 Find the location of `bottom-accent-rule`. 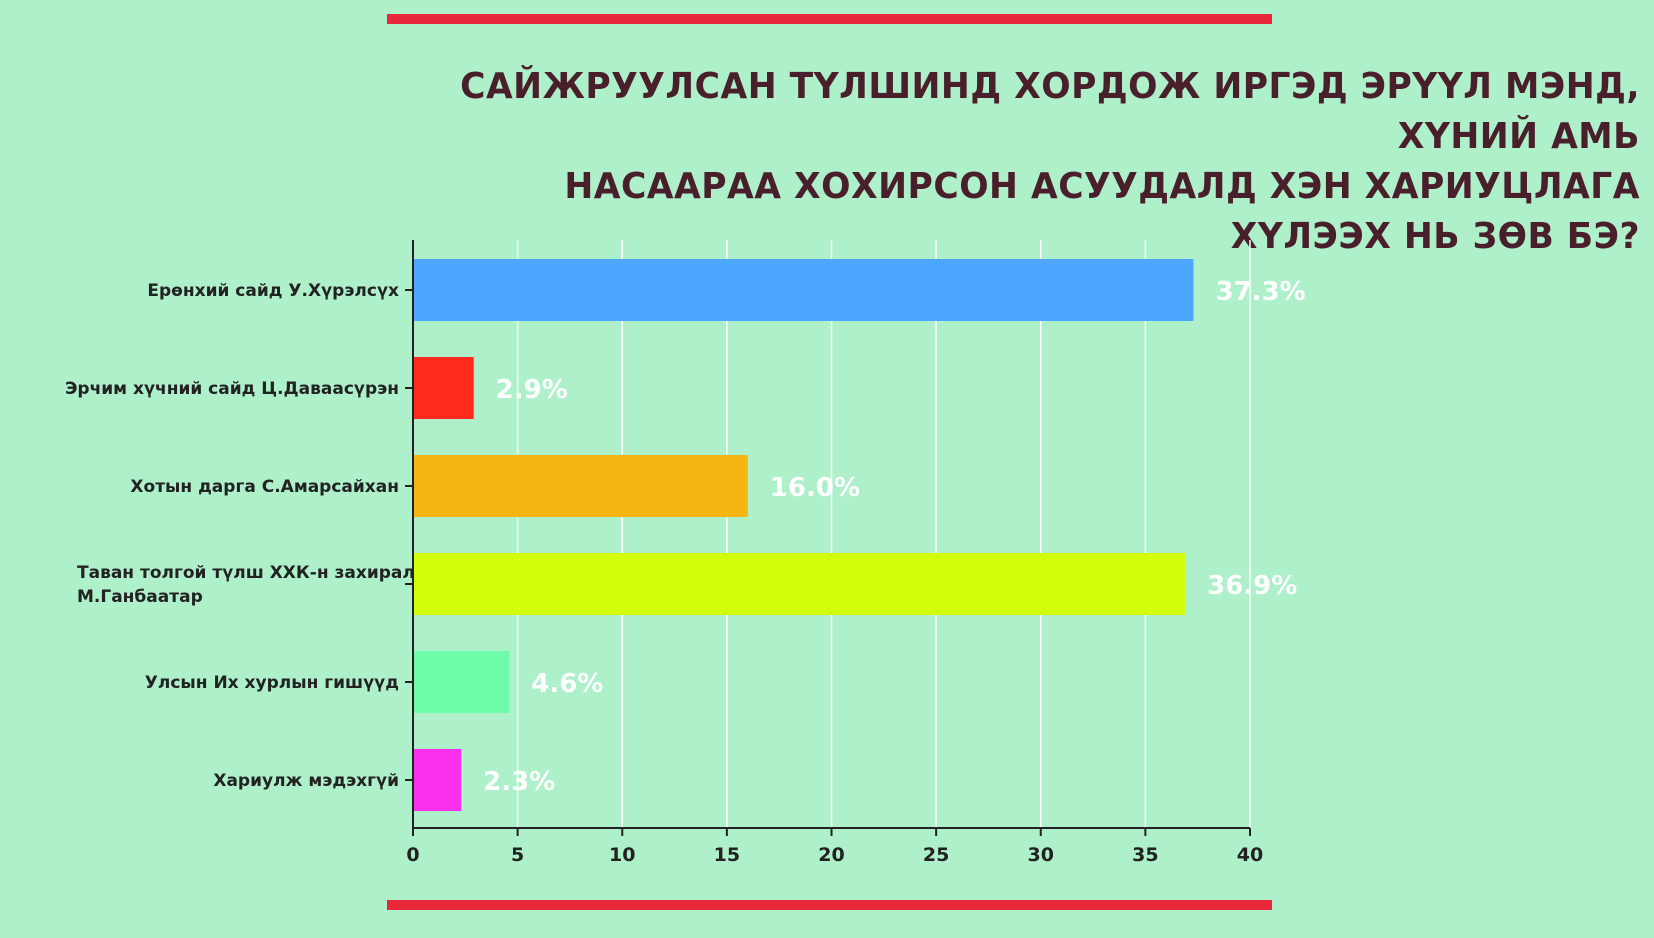

bottom-accent-rule is located at coordinates (829, 905).